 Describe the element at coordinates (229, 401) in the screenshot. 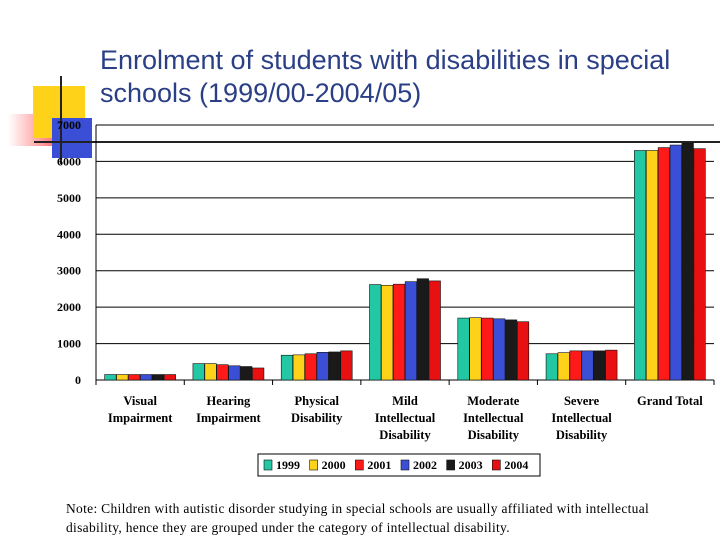

I see `x-category-label: Hearing` at that location.